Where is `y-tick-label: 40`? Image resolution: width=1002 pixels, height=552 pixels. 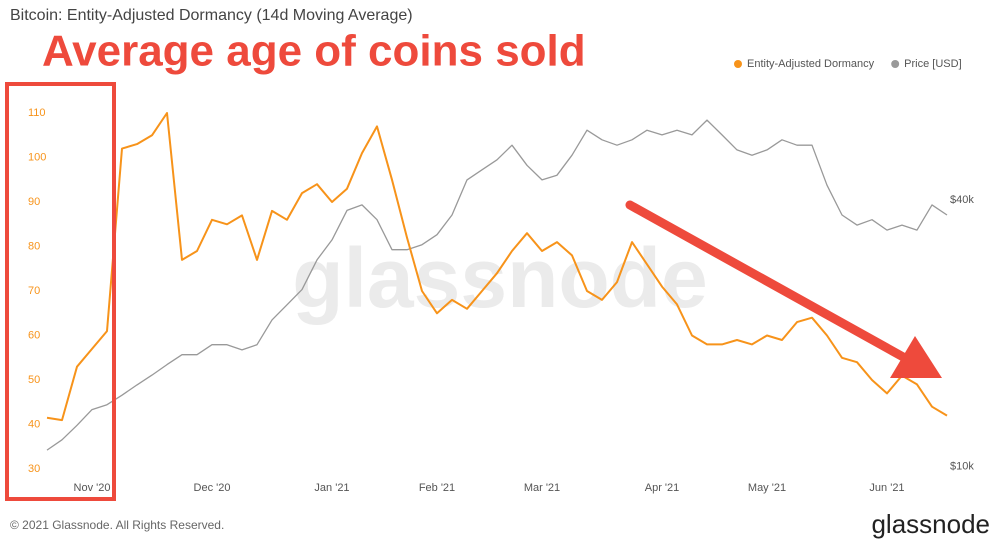
y-tick-label: 40 is located at coordinates (34, 424).